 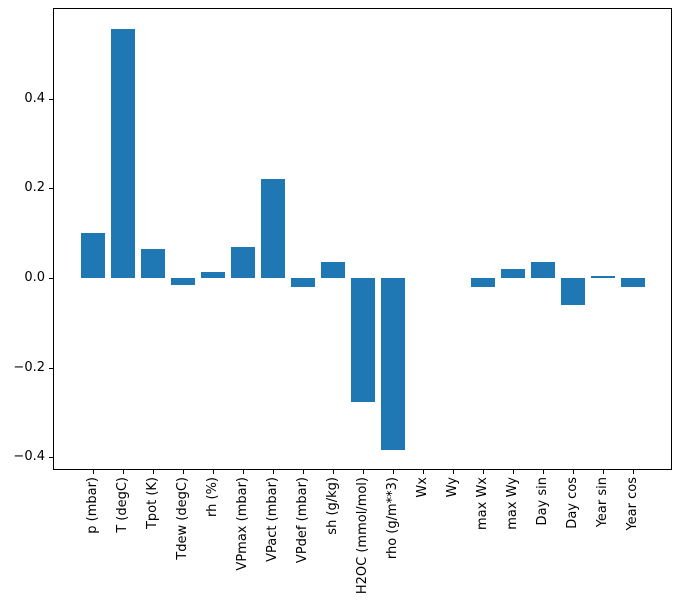 I want to click on x-tick-label: Tpot (K), so click(x=153, y=503).